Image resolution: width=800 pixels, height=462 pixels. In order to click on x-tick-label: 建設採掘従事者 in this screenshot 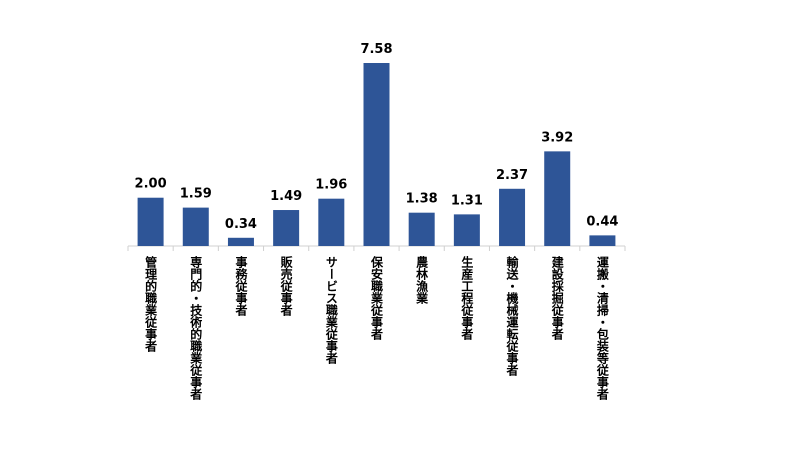, I will do `click(557, 298)`.